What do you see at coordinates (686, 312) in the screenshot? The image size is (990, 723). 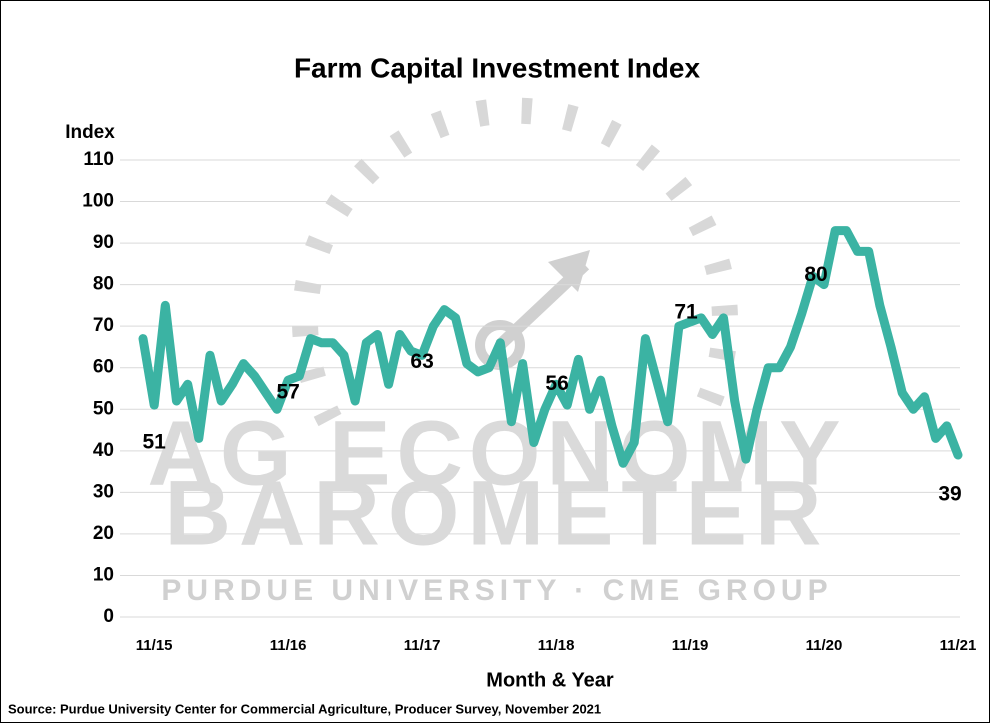 I see `data-label: 71` at bounding box center [686, 312].